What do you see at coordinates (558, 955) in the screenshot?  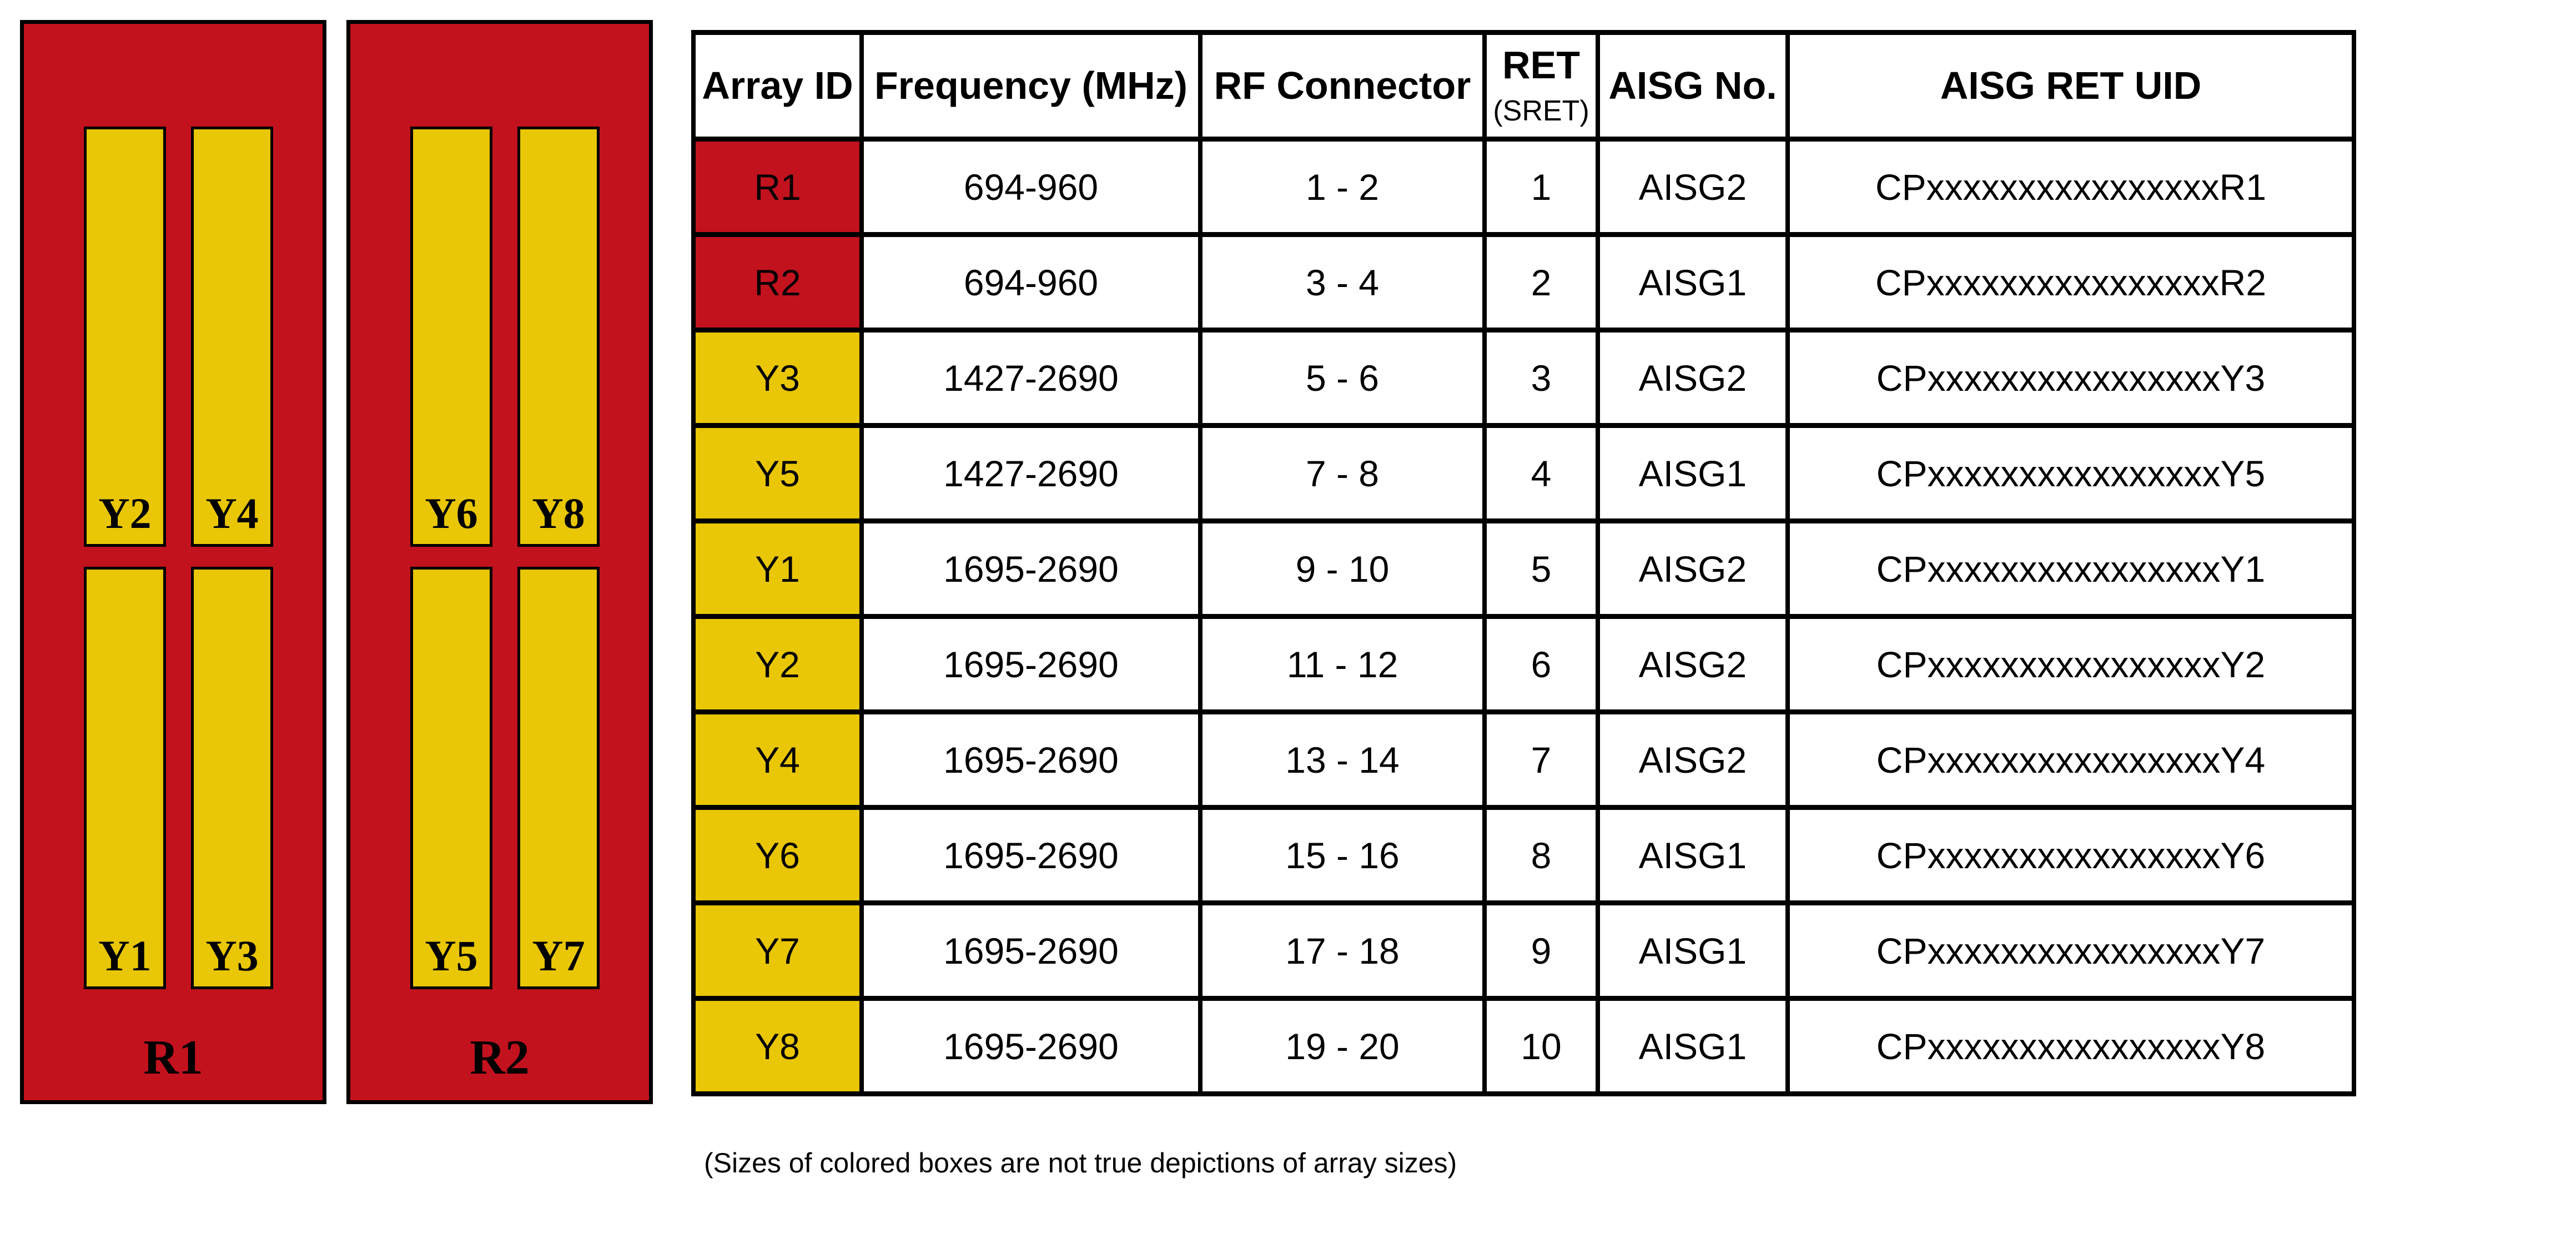 I see `array-label: Y7` at bounding box center [558, 955].